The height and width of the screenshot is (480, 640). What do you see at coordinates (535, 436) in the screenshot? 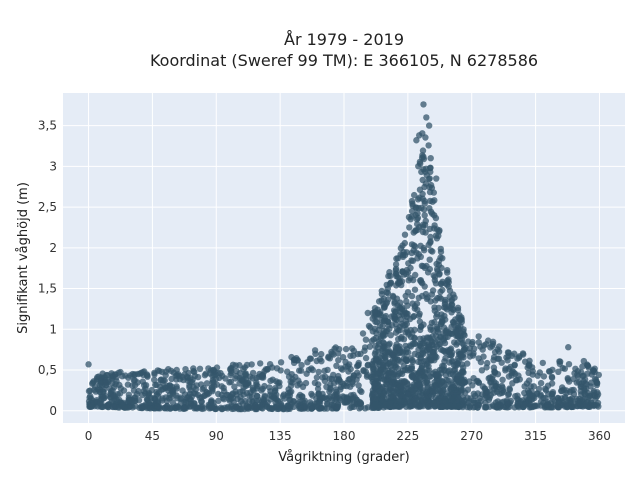
I see `x-tick-label: 315` at bounding box center [535, 436].